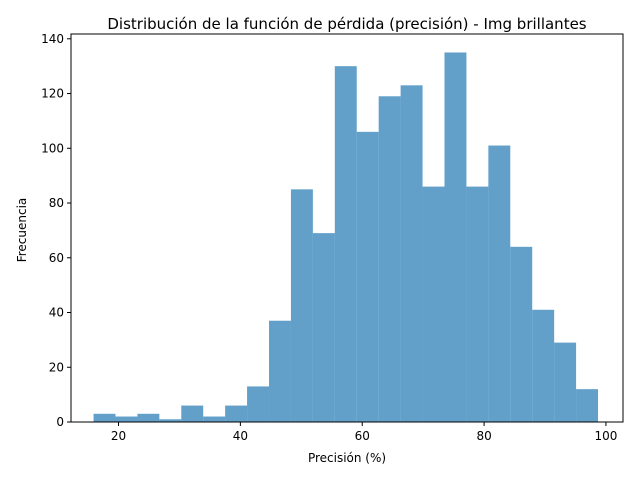 The width and height of the screenshot is (640, 480). I want to click on y-tick-label: 0, so click(60, 422).